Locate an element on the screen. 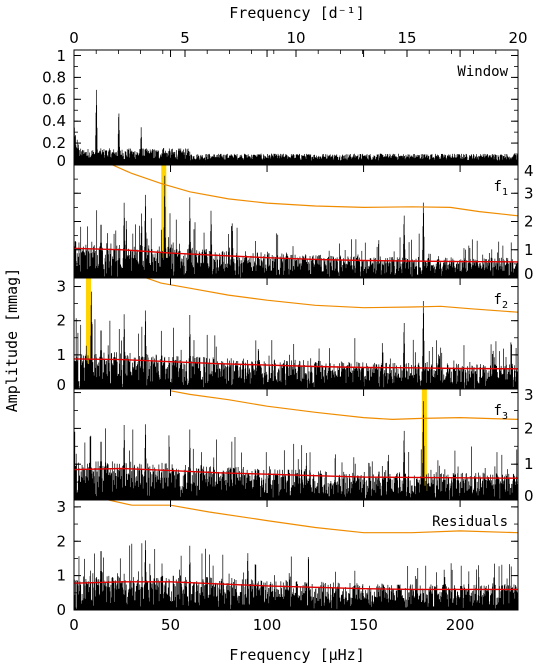 The width and height of the screenshot is (540, 664). panel-label-subscript: 2 is located at coordinates (505, 305).